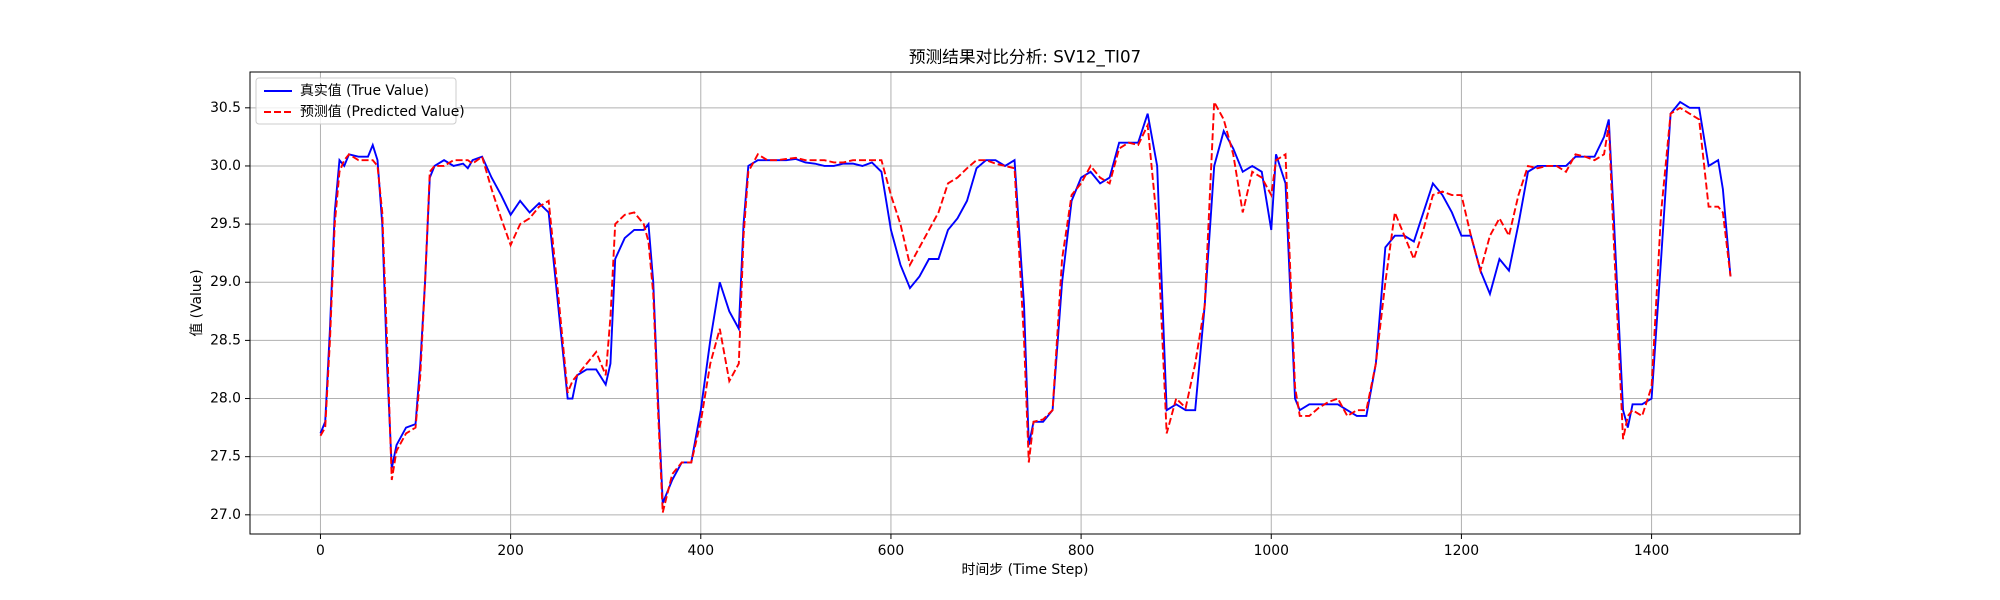 The width and height of the screenshot is (2000, 600). What do you see at coordinates (382, 112) in the screenshot?
I see `legend-label: 预测值 (Predicted Value)` at bounding box center [382, 112].